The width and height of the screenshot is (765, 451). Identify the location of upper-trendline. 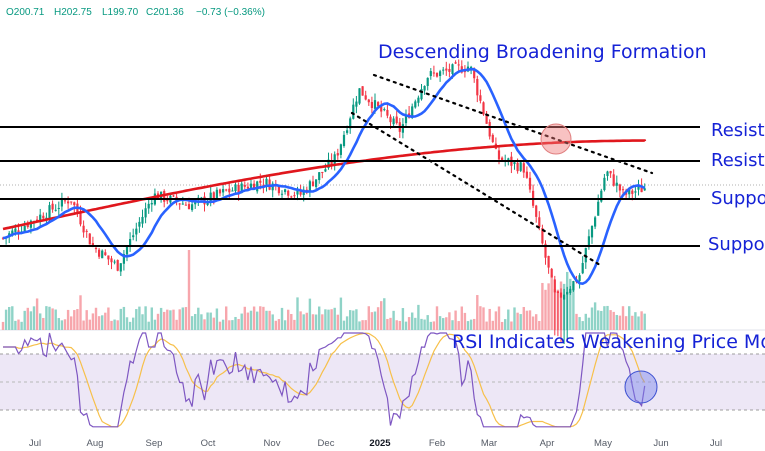
(513, 124).